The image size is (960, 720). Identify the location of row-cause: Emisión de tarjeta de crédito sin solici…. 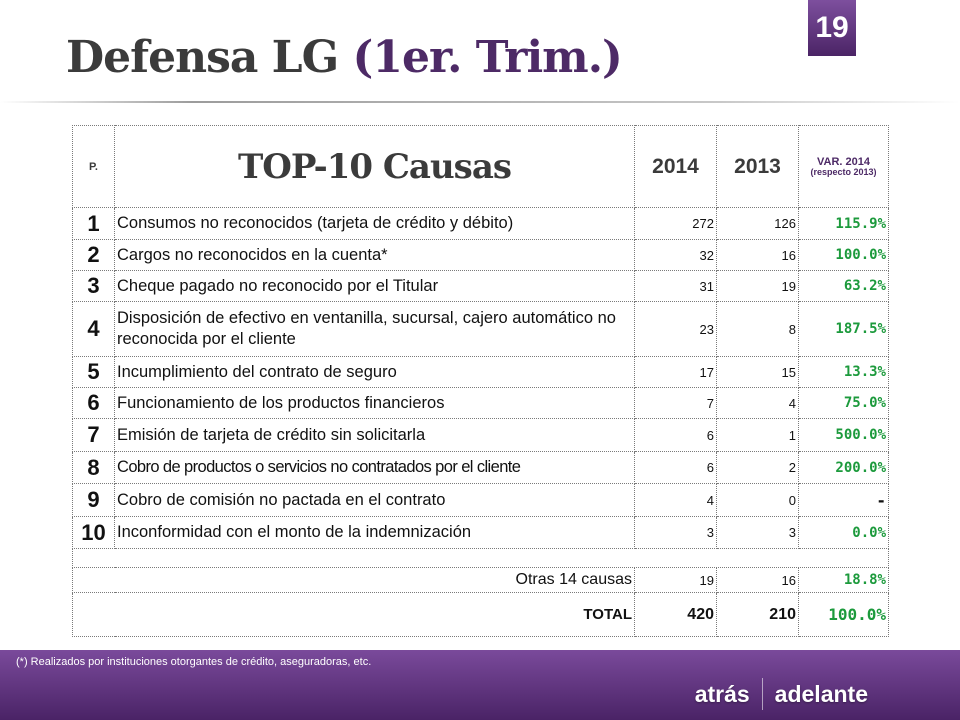
(374, 435).